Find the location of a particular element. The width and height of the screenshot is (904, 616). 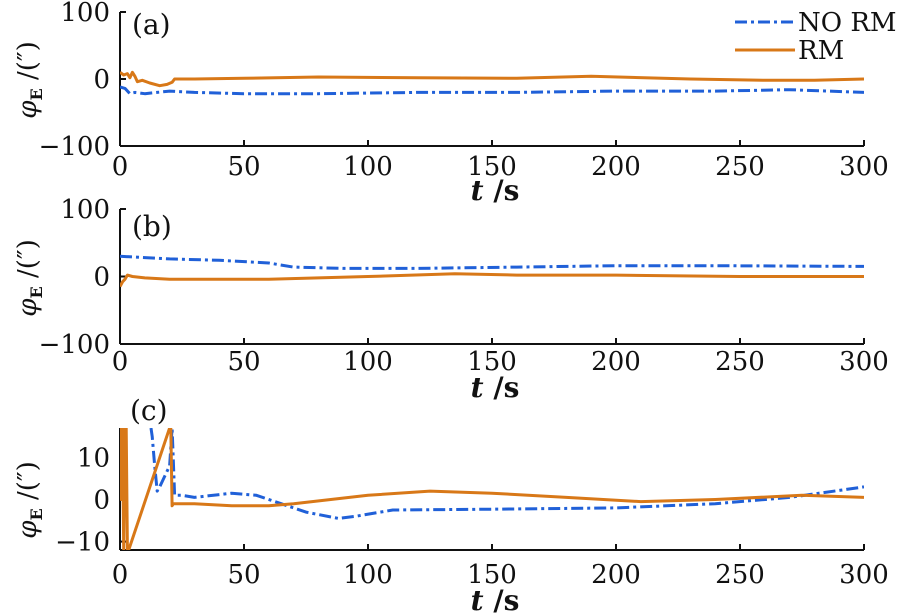

legend-label: NO RM is located at coordinates (847, 23).